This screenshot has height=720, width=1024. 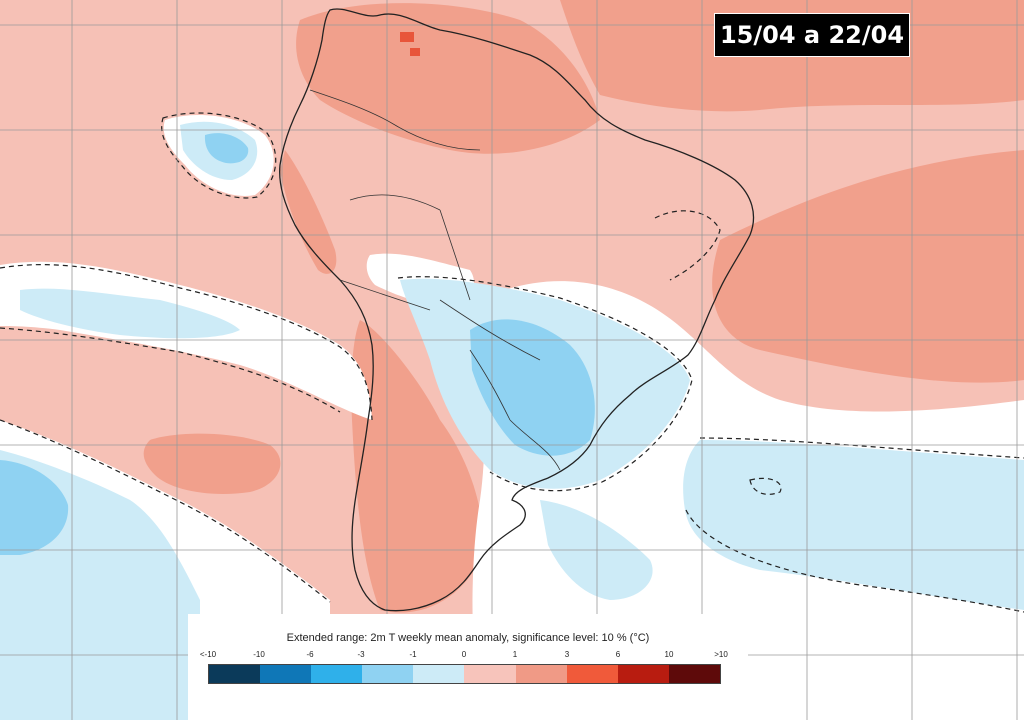 I want to click on cool-region-pacific-deep, so click(x=34, y=507).